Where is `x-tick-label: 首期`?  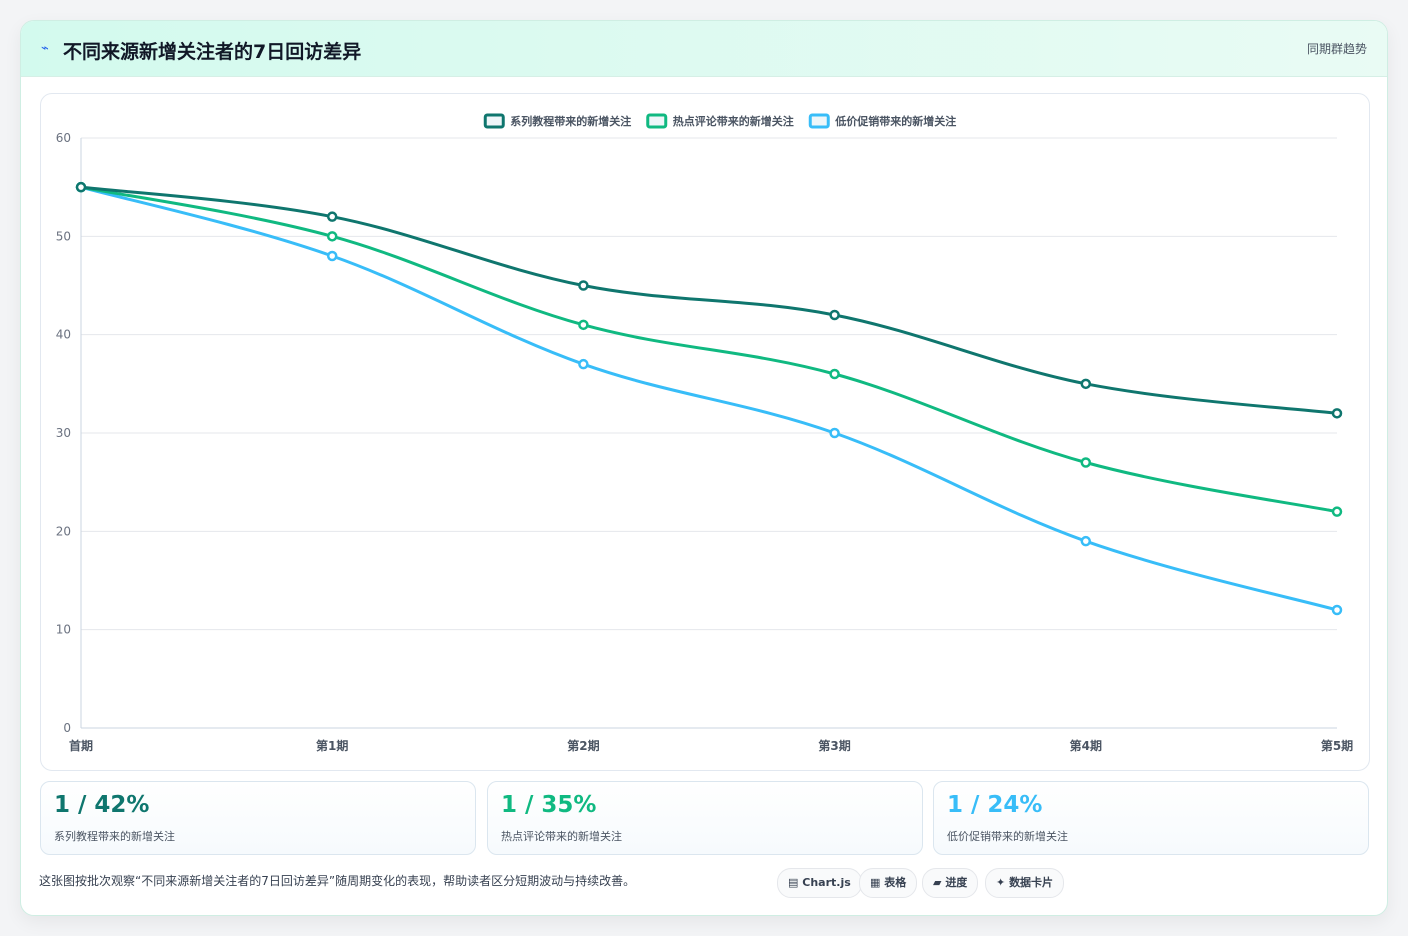
x-tick-label: 首期 is located at coordinates (81, 745).